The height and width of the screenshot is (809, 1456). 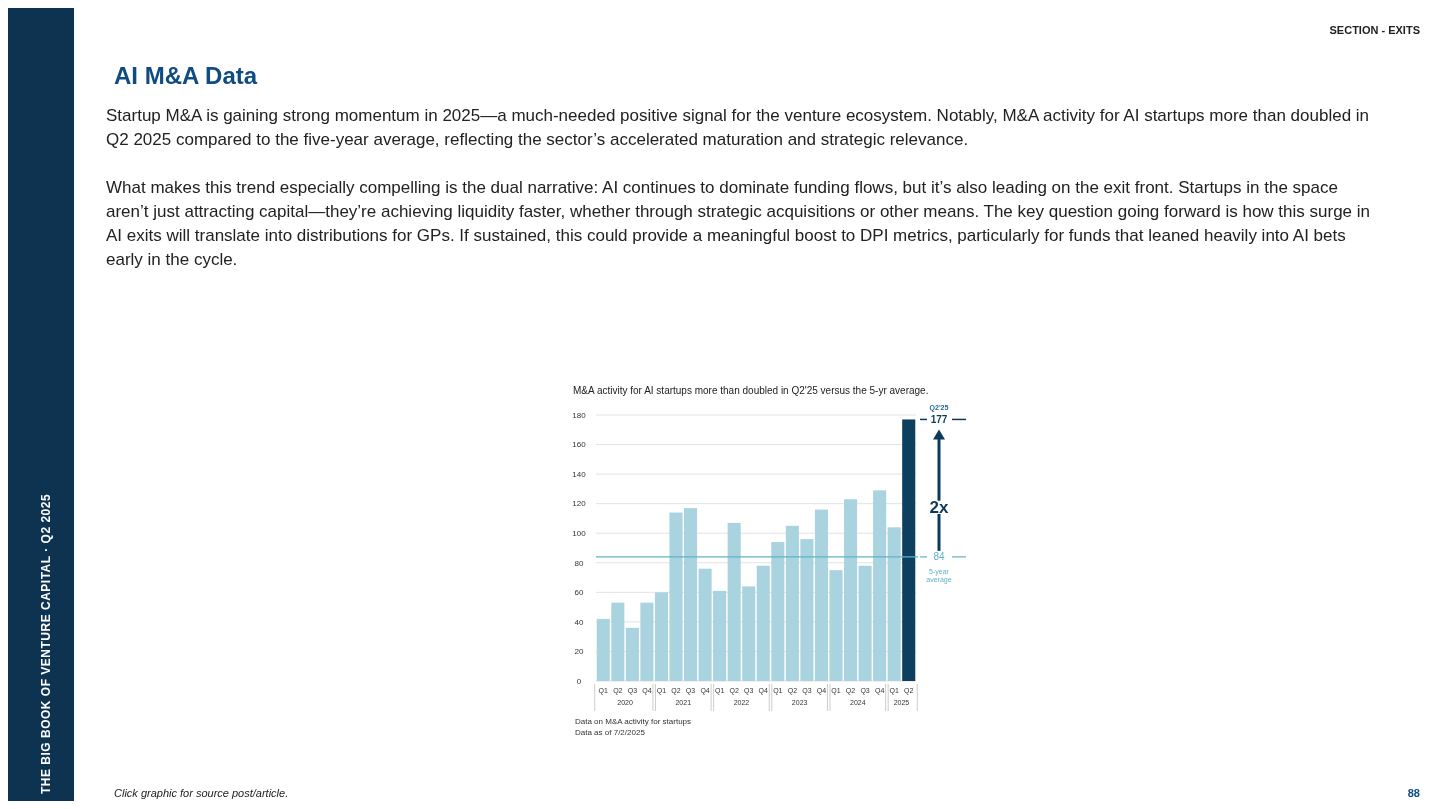 I want to click on y-tick-label: 20, so click(x=579, y=652).